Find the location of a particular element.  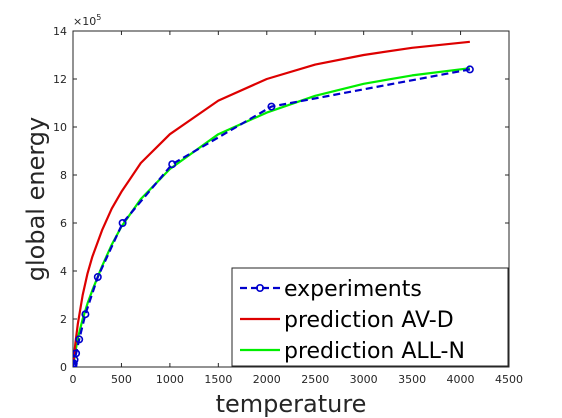

legend-marker is located at coordinates (259, 287).